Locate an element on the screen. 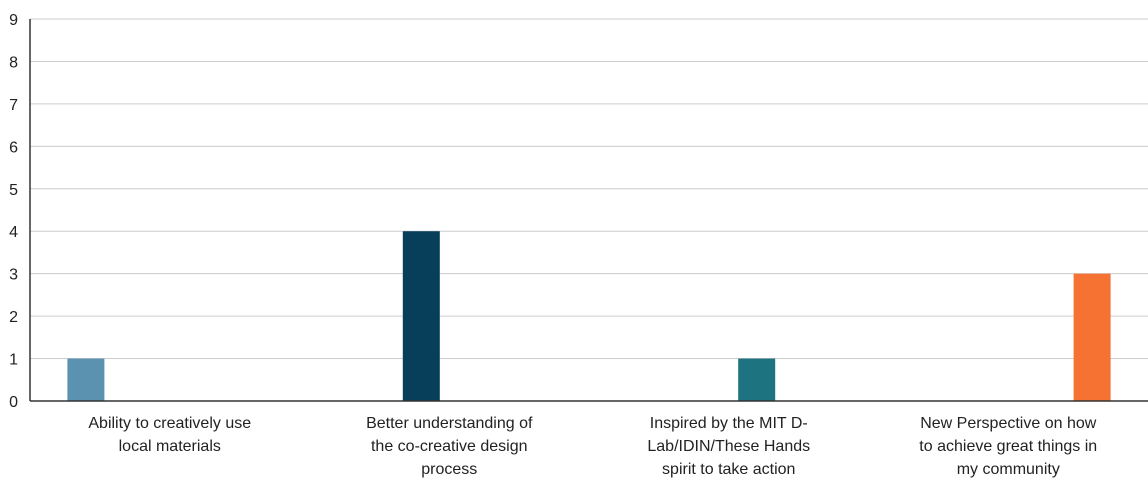 This screenshot has height=482, width=1148. y-tick-label: 8 is located at coordinates (13, 62).